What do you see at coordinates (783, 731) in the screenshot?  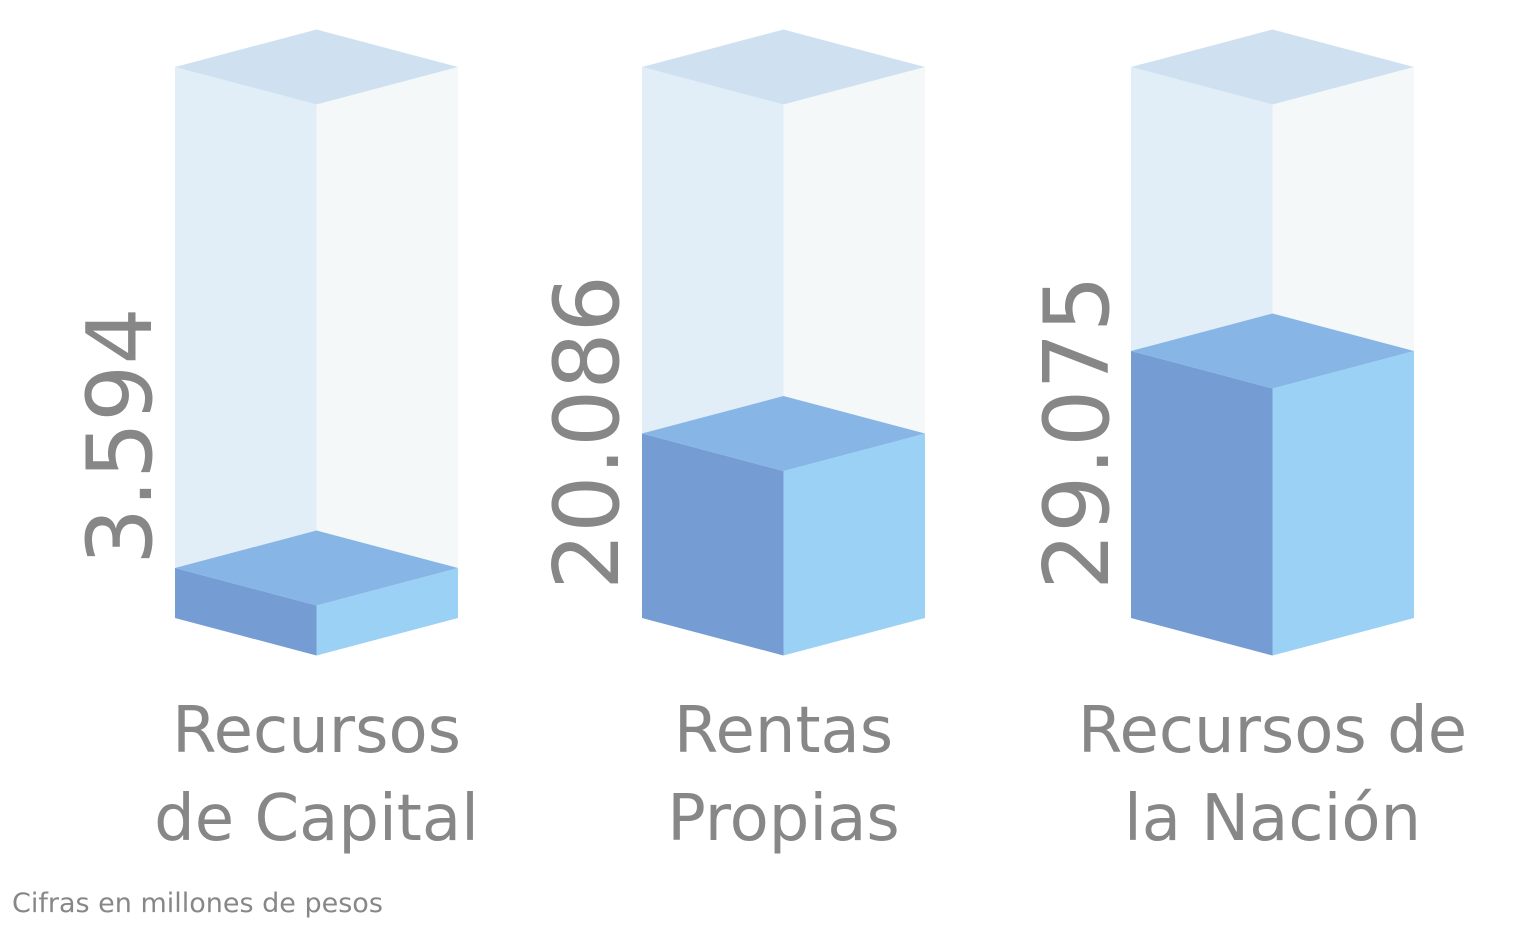 I see `category-label: Rentas` at bounding box center [783, 731].